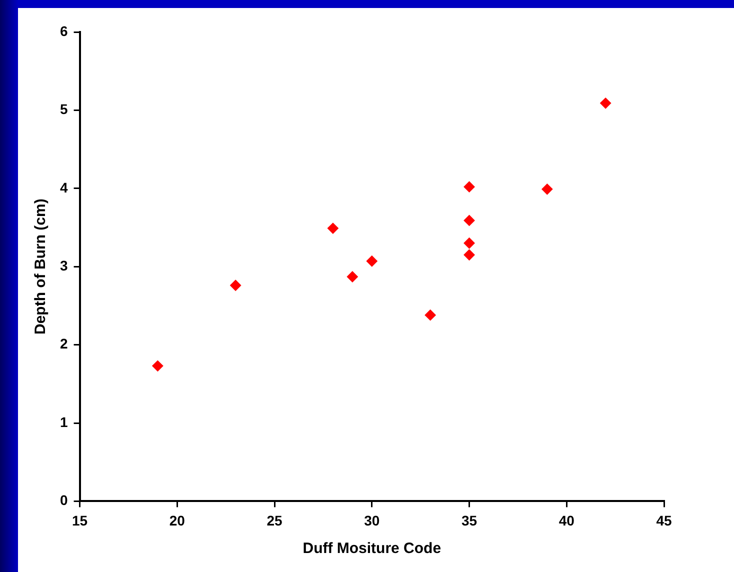 The image size is (734, 572). What do you see at coordinates (64, 30) in the screenshot?
I see `y-tick-label: 6` at bounding box center [64, 30].